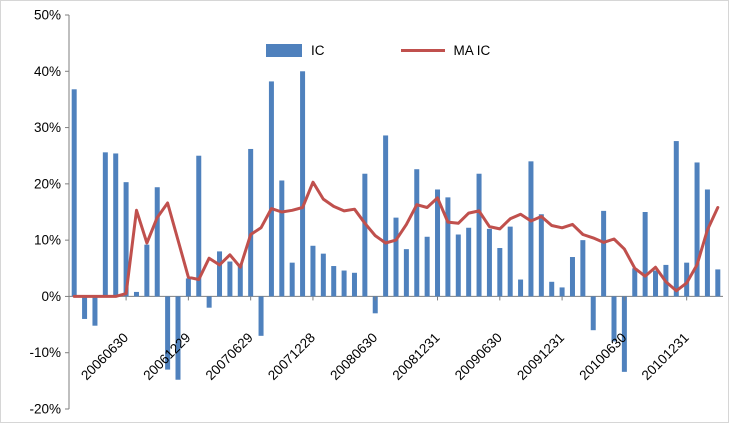  What do you see at coordinates (47, 240) in the screenshot?
I see `y-tick-label: 10%` at bounding box center [47, 240].